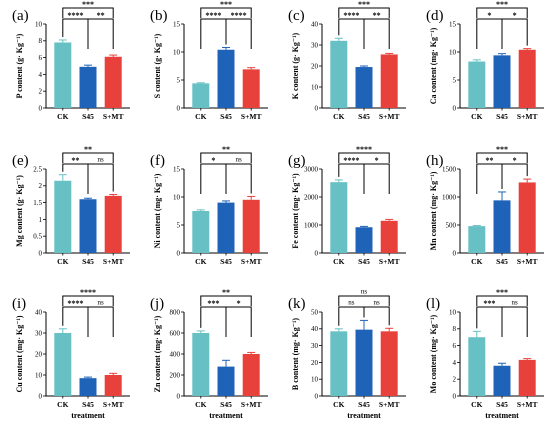 The width and height of the screenshot is (550, 443). What do you see at coordinates (451, 225) in the screenshot?
I see `y-tick-label: 500` at bounding box center [451, 225].